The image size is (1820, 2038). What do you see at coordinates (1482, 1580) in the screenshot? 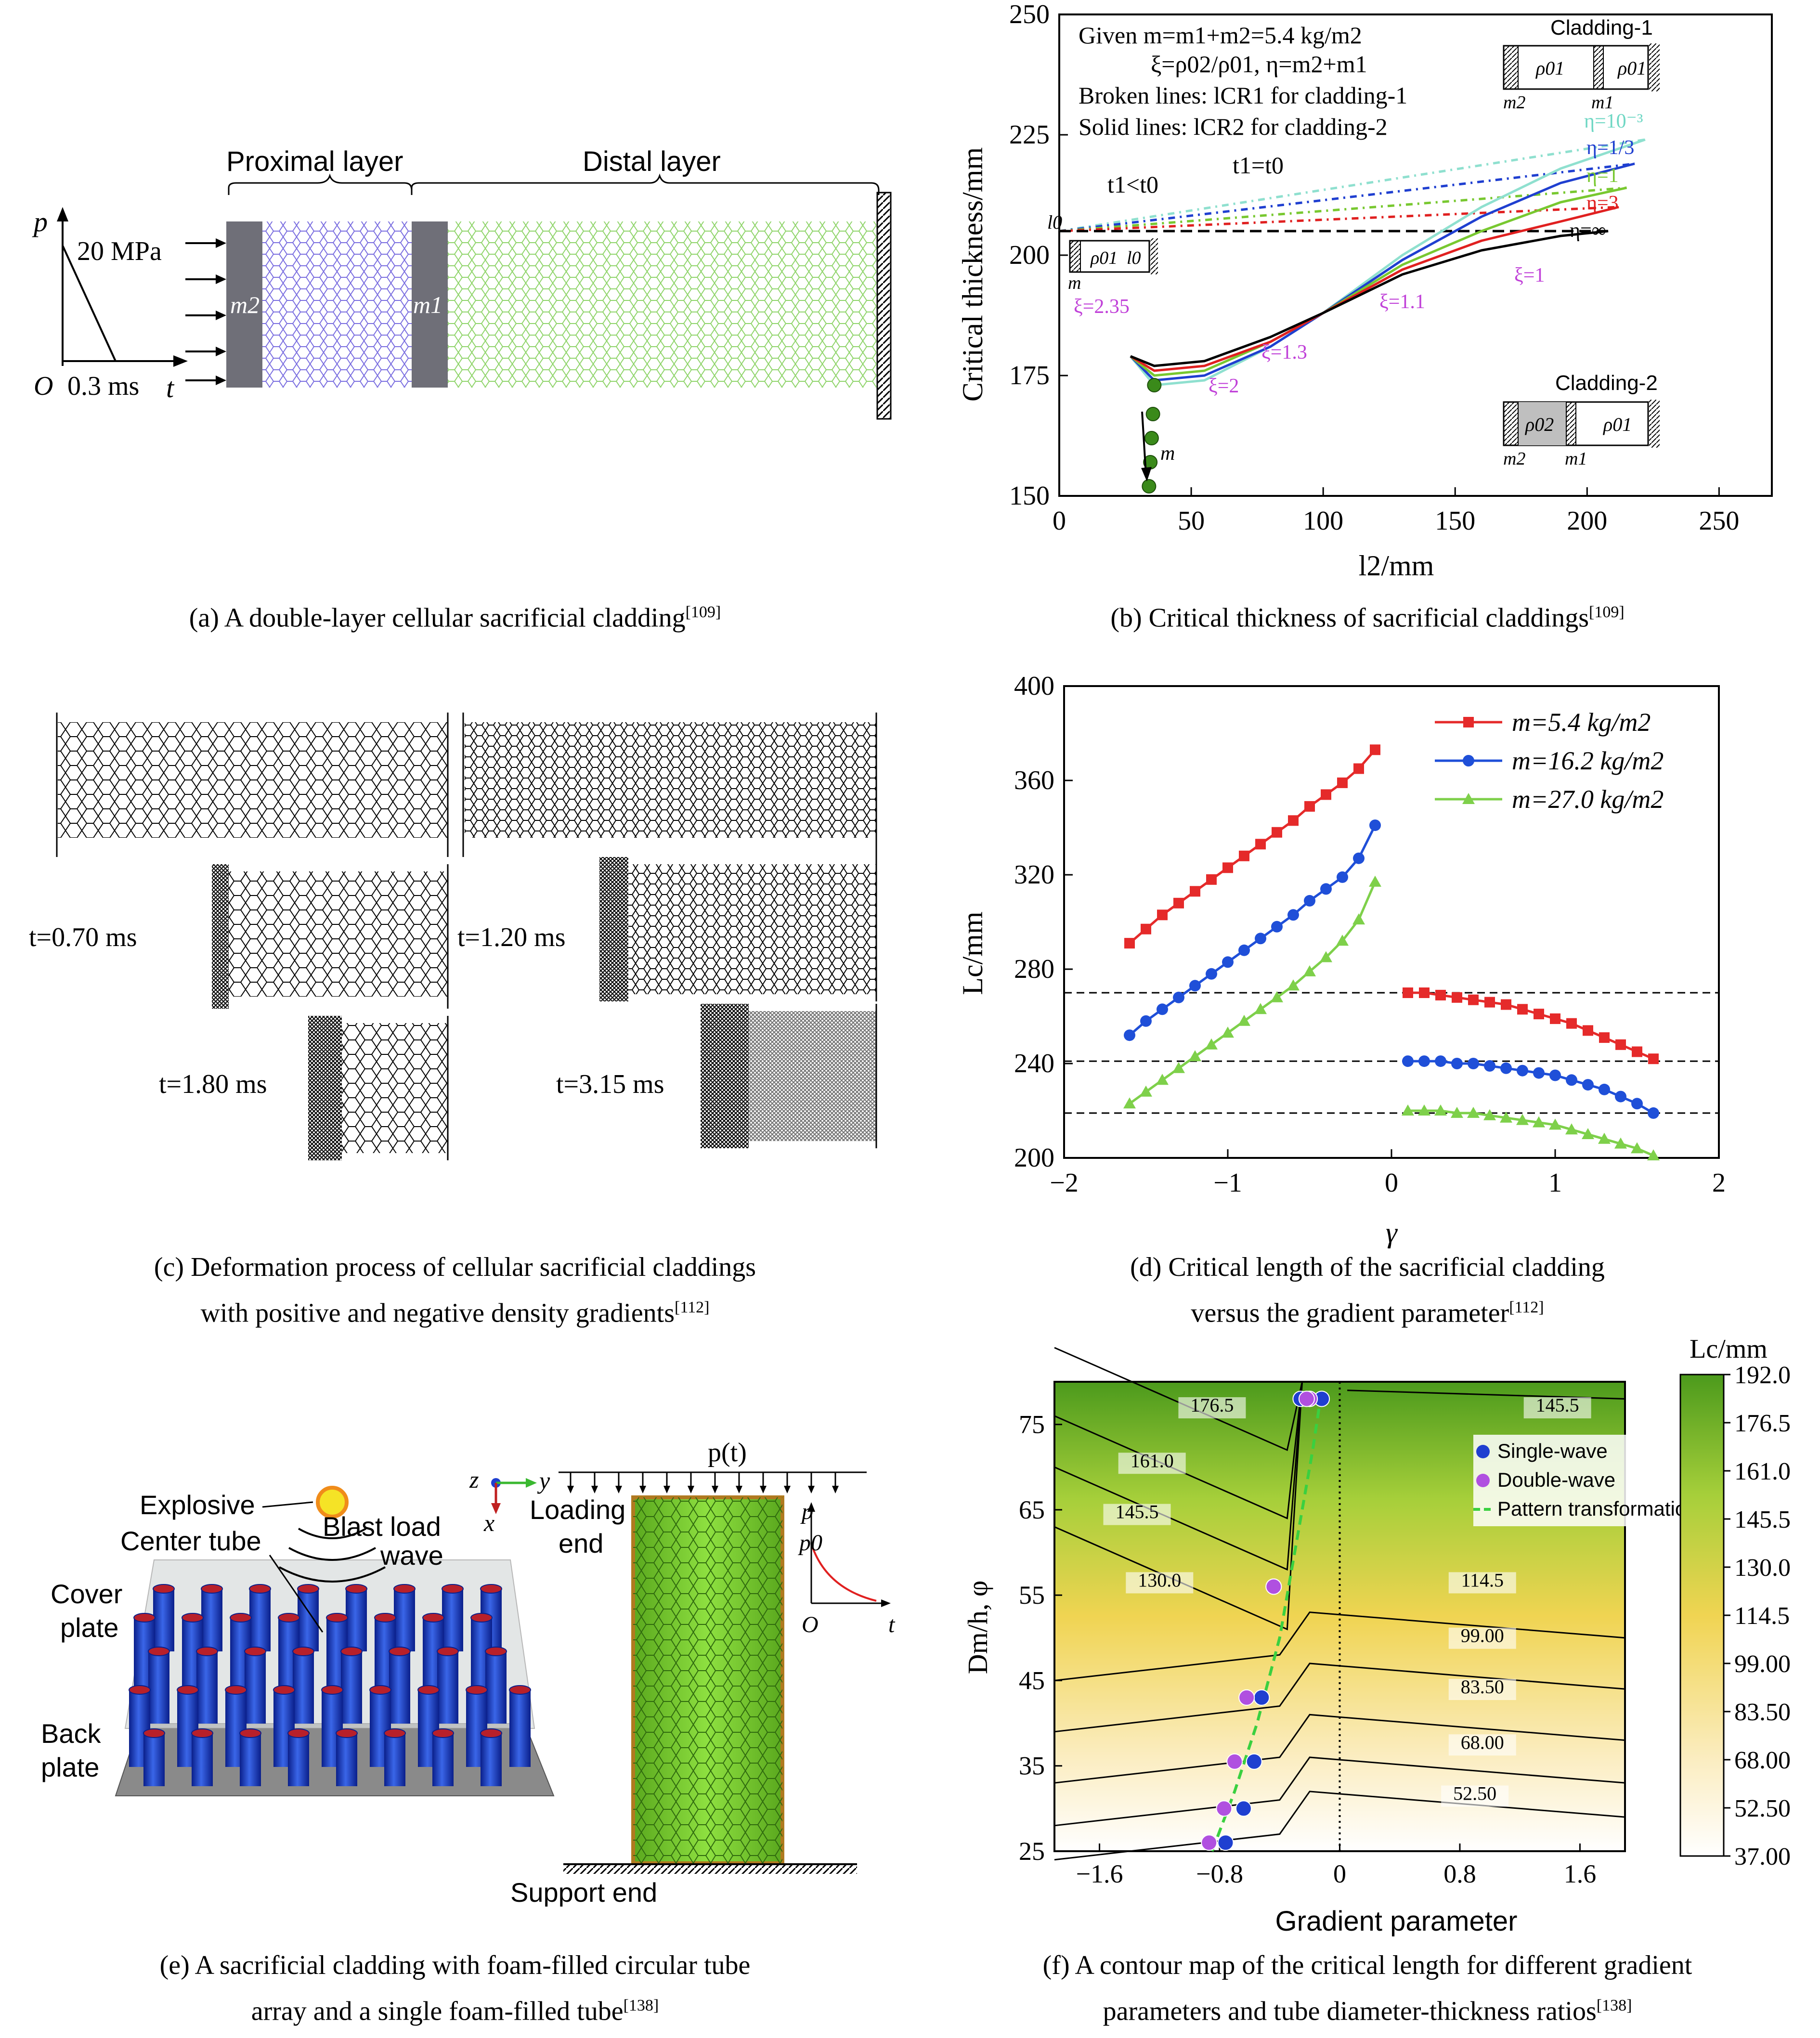
I see `f-contour-label: 114.5` at bounding box center [1482, 1580].